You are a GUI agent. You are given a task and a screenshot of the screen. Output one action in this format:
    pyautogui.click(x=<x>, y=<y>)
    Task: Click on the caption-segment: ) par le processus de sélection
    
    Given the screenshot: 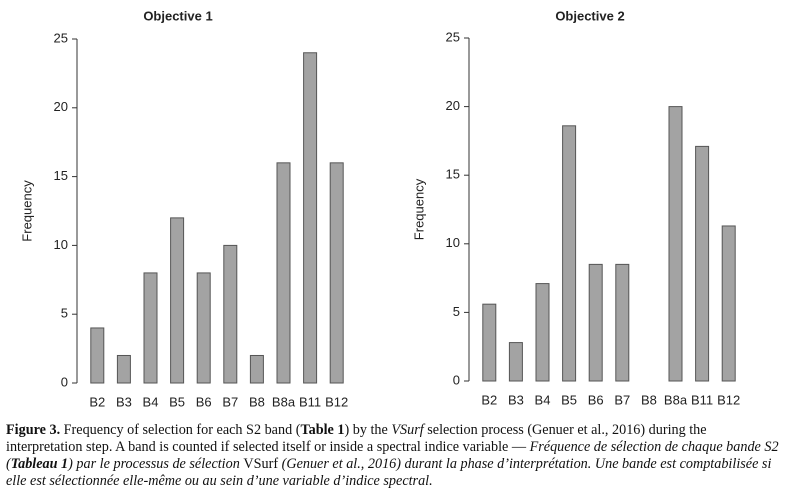 What is the action you would take?
    pyautogui.click(x=156, y=464)
    